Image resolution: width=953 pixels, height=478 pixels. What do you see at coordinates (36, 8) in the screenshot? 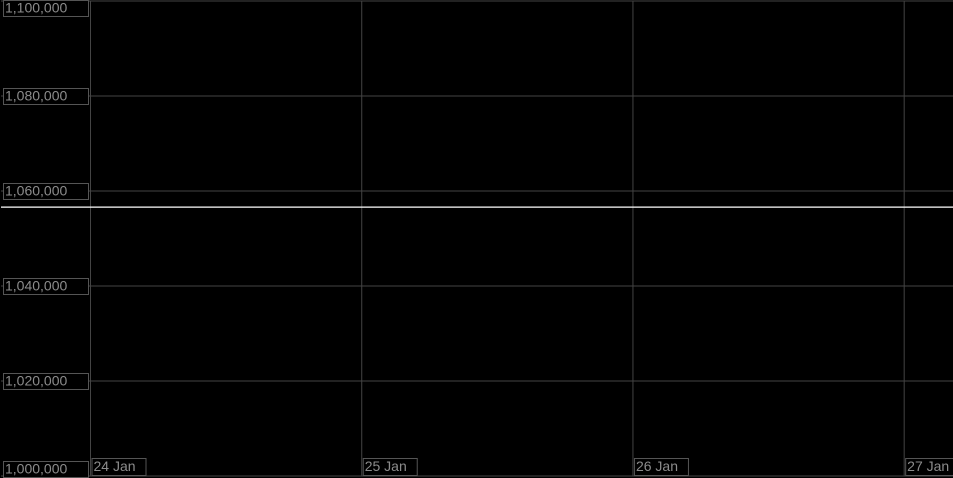
I see `y-tick-label: 1,100,000` at bounding box center [36, 8].